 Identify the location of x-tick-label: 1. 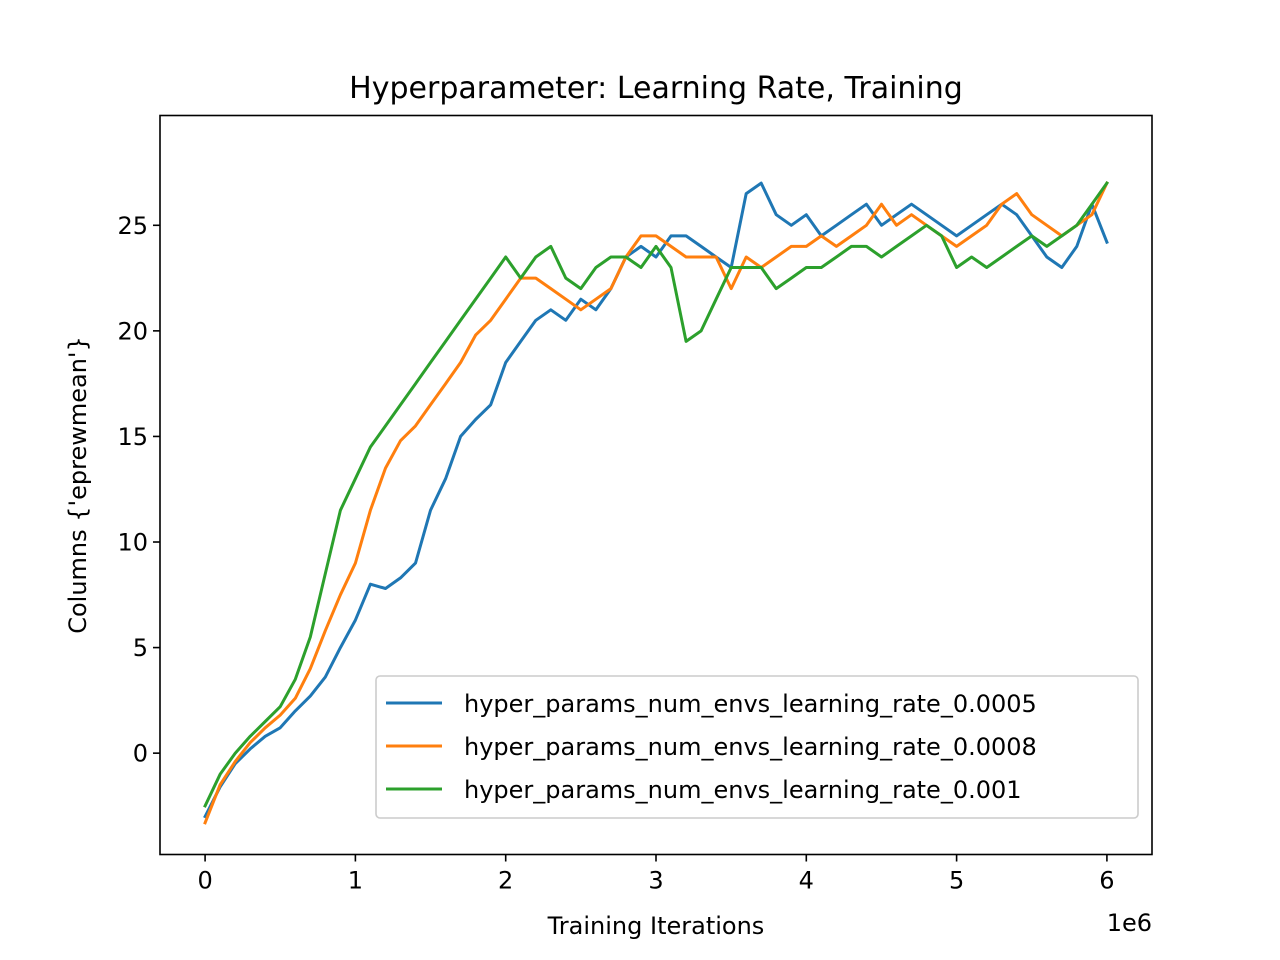
(355, 881).